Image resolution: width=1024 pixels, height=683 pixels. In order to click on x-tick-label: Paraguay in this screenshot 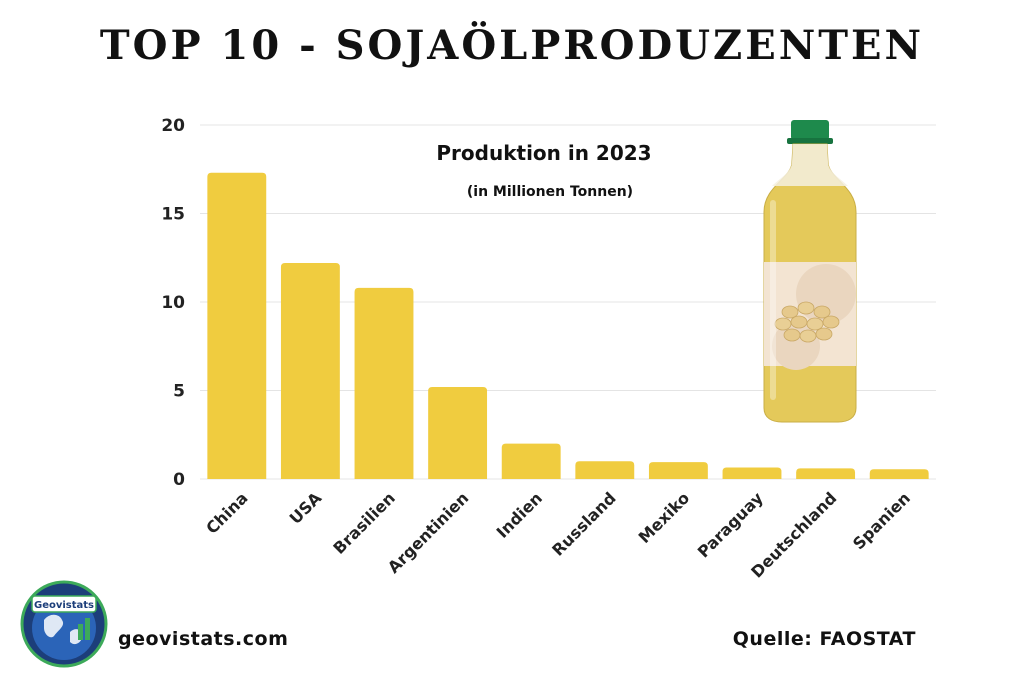, I will do `click(730, 524)`.